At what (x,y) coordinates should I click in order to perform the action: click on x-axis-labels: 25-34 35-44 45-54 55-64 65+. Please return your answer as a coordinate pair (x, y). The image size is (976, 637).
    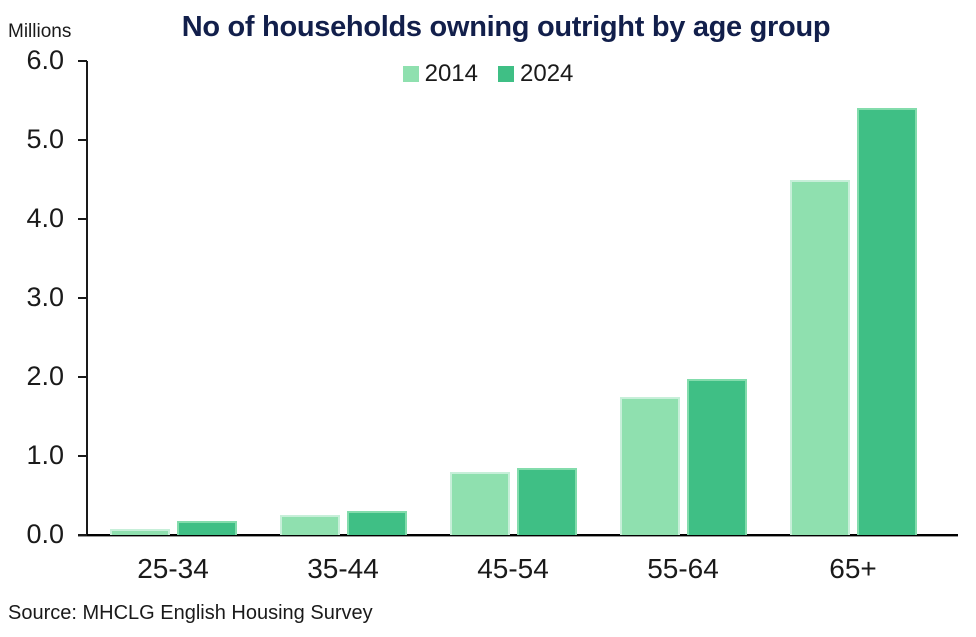
    Looking at the image, I should click on (513, 569).